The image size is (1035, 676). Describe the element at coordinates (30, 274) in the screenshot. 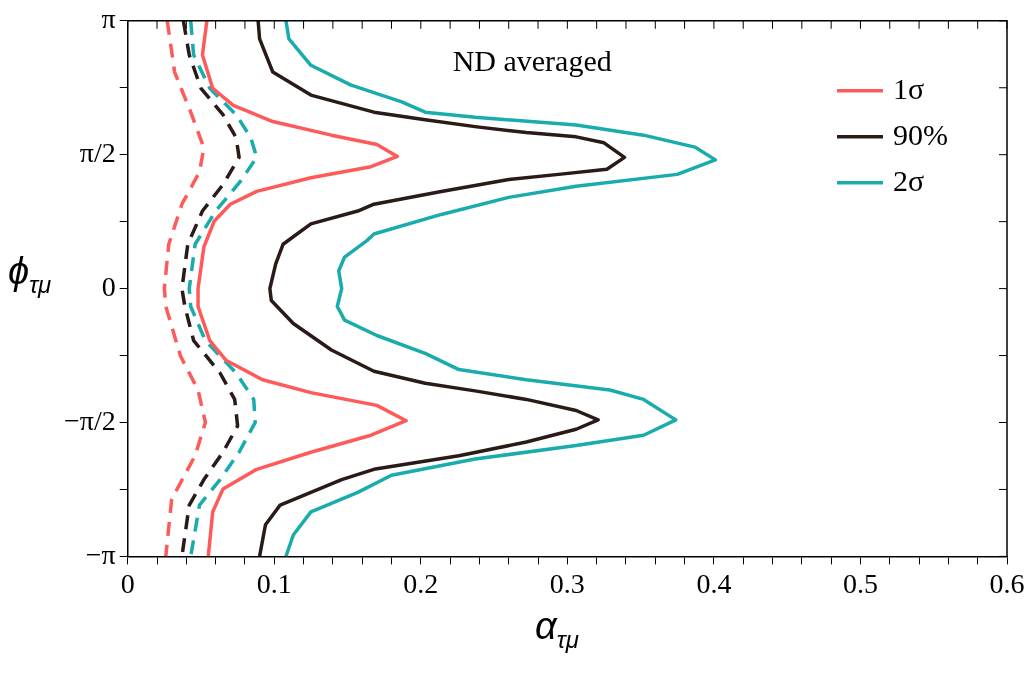

I see `y-axis-title: ϕ$_{τμ}$` at that location.